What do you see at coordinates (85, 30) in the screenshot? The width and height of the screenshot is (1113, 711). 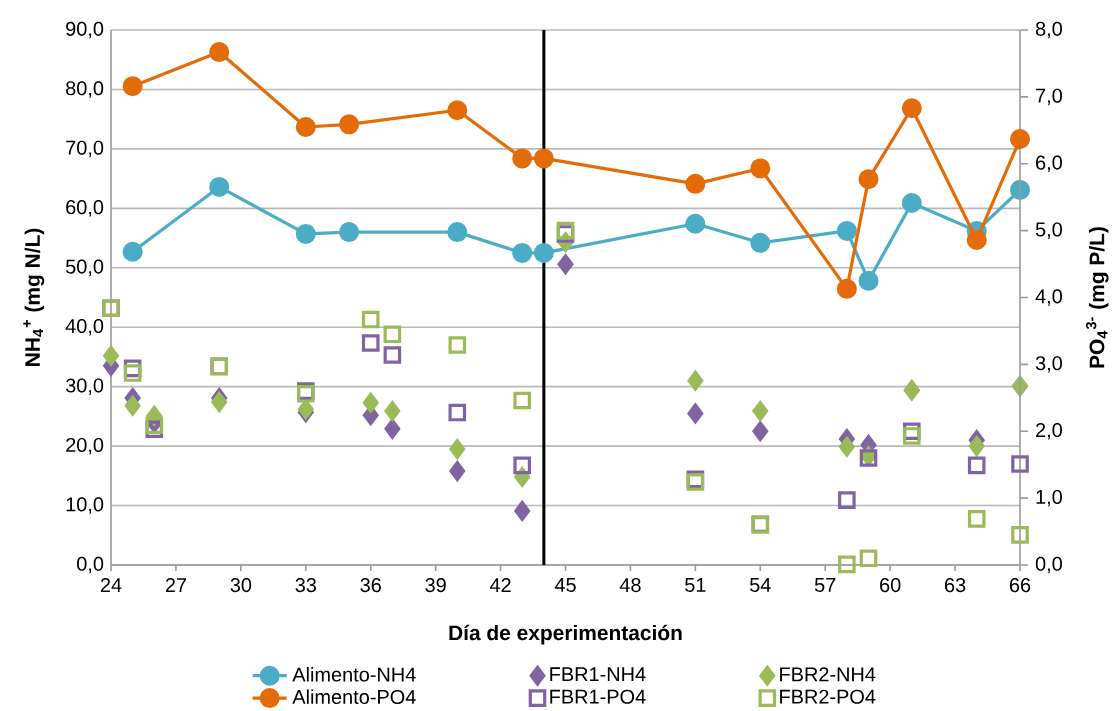 I see `y-tick-label: 90,0` at bounding box center [85, 30].